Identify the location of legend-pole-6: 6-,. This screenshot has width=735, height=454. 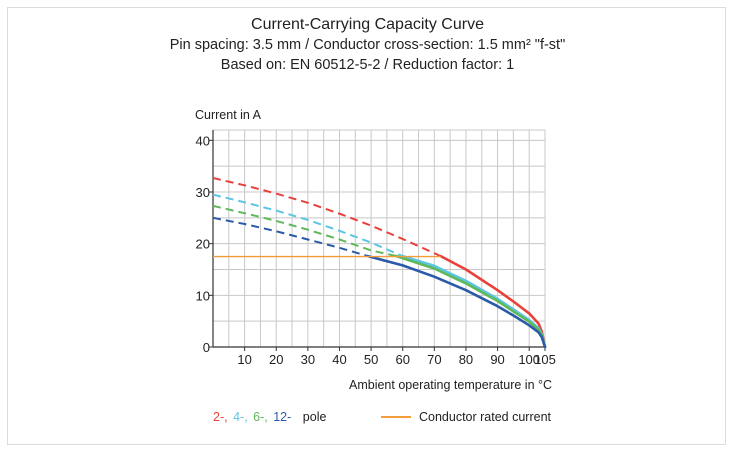
(260, 417).